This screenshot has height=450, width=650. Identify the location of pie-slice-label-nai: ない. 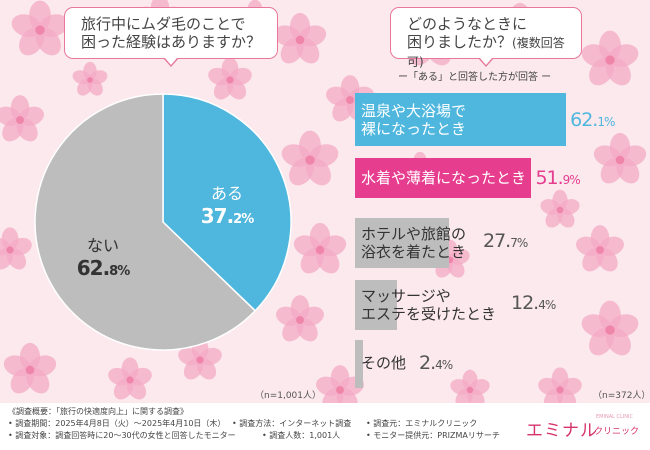
(102, 245).